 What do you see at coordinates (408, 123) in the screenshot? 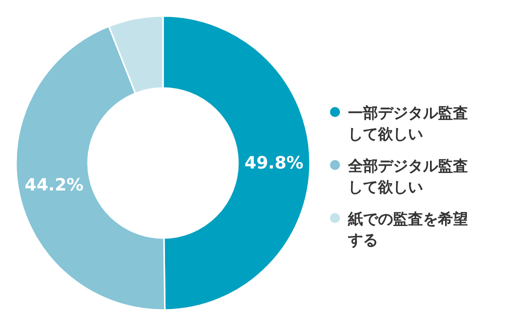
I see `legend-label: 一部デジタル監査して欲しい` at bounding box center [408, 123].